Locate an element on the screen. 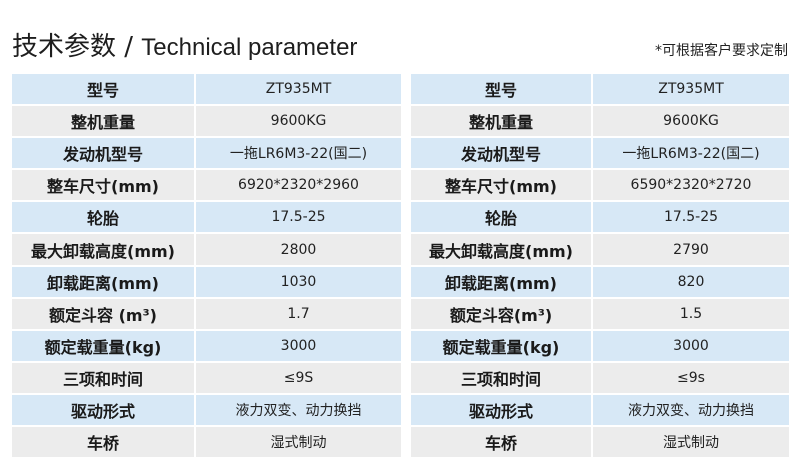 The width and height of the screenshot is (800, 473). table-row: 整车尺寸(mm) 6590*2320*2720 is located at coordinates (600, 185).